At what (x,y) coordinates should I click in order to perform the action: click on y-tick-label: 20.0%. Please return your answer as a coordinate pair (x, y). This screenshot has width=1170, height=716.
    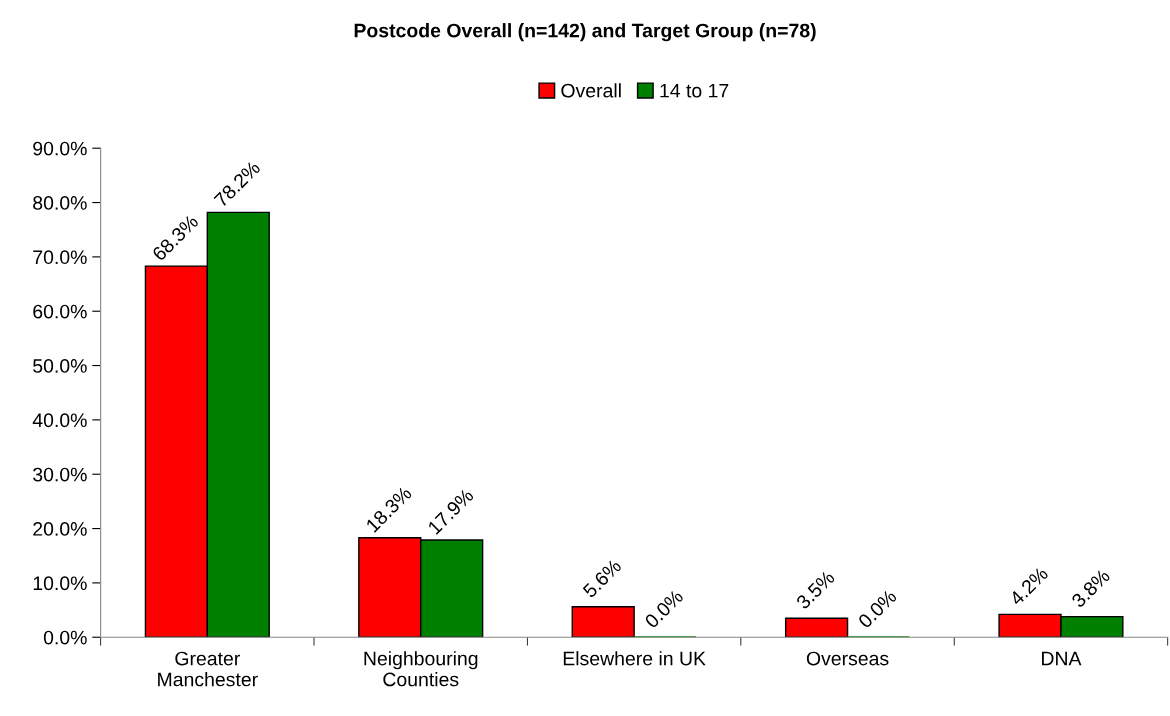
    Looking at the image, I should click on (60, 529).